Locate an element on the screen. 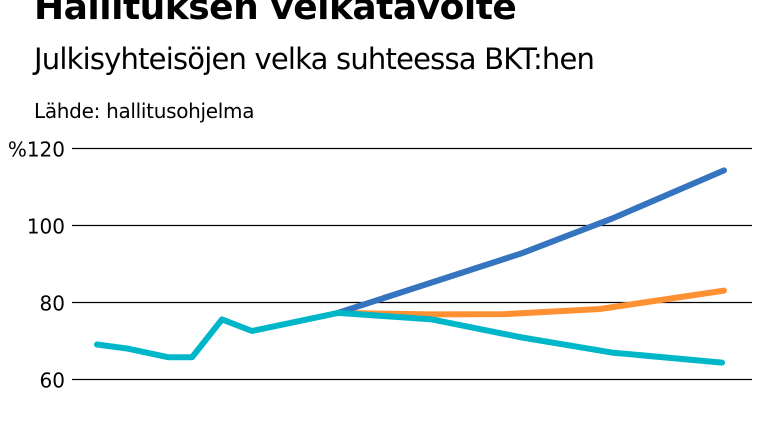  y-tick-label: %120 is located at coordinates (36, 150).